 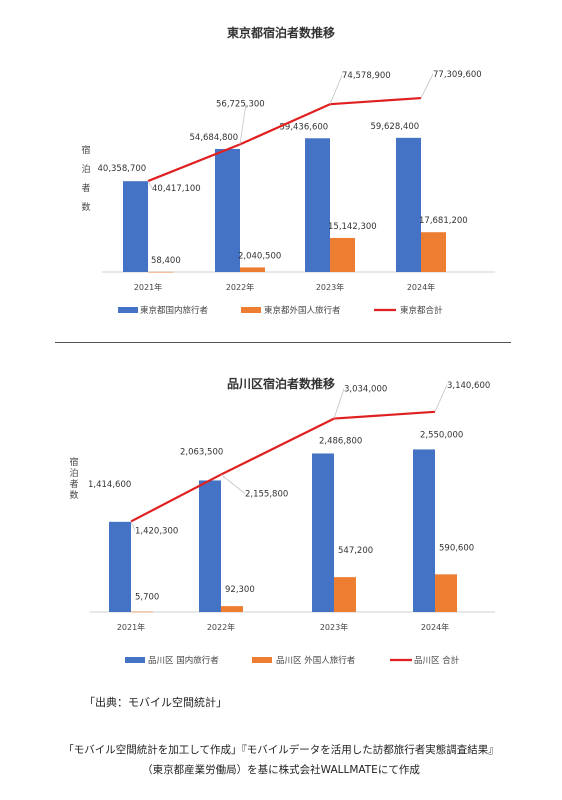 What do you see at coordinates (437, 660) in the screenshot?
I see `legend-label: 品川区 合計` at bounding box center [437, 660].